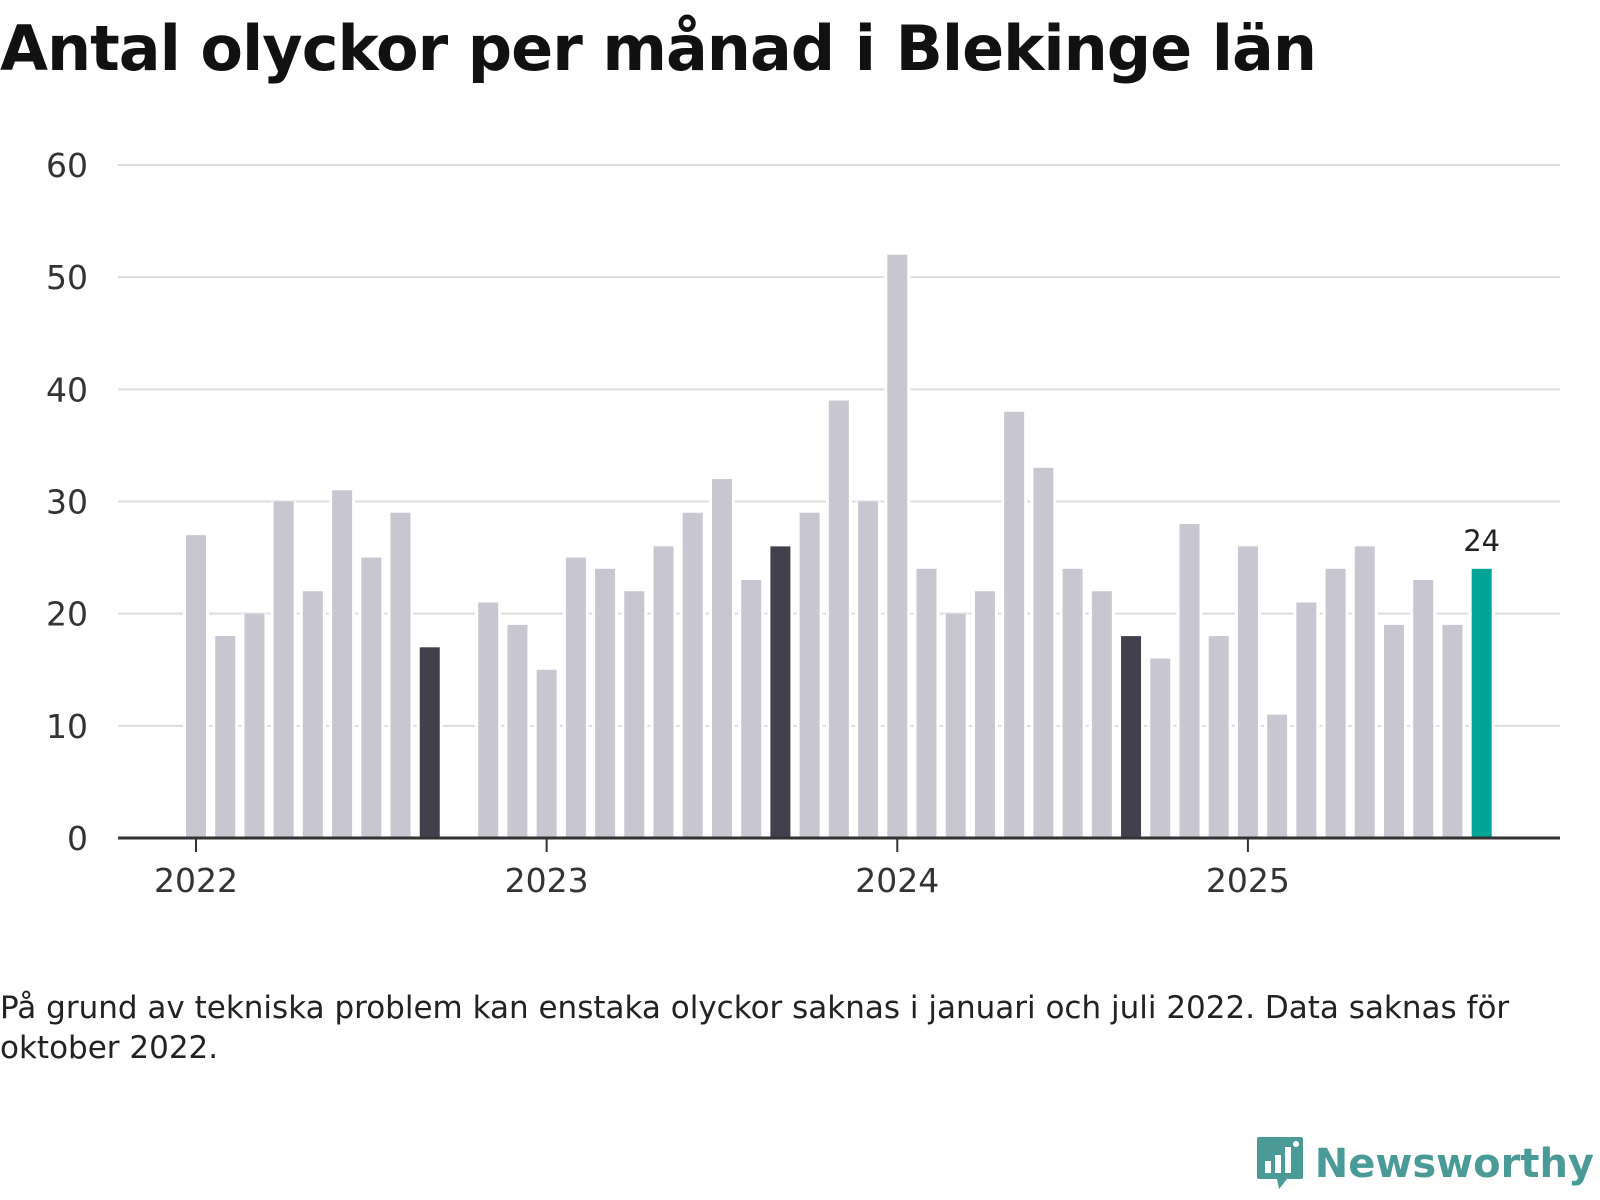 This screenshot has height=1200, width=1600. What do you see at coordinates (77, 838) in the screenshot?
I see `y-tick-label: 0` at bounding box center [77, 838].